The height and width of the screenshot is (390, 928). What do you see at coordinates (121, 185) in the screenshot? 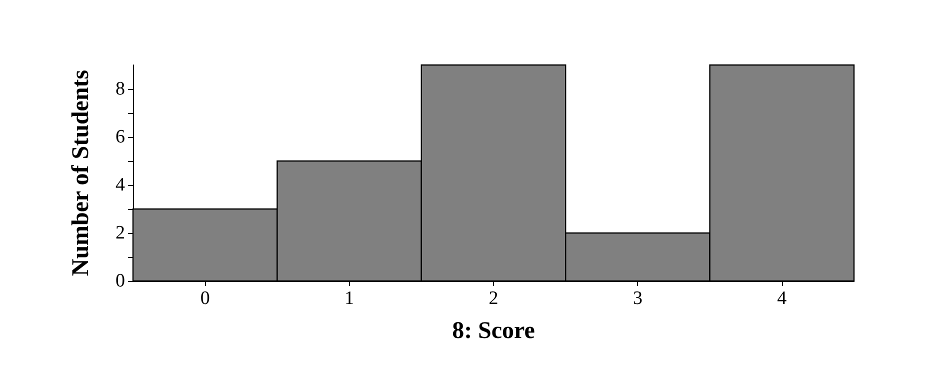
I see `y-tick-label: 4` at bounding box center [121, 185].